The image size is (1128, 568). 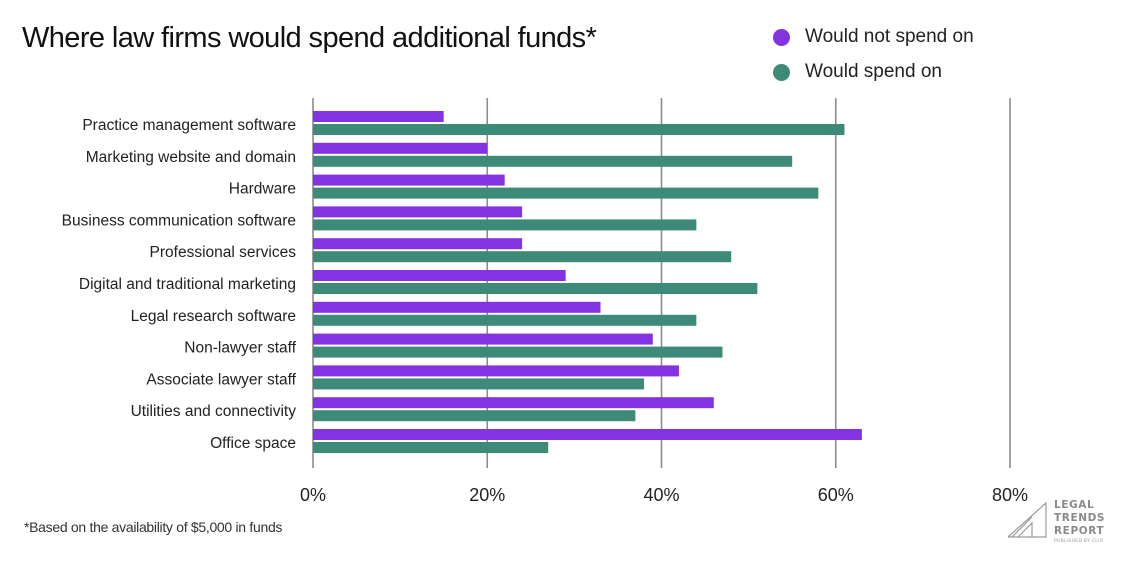 I want to click on category-label: Hardware, so click(x=262, y=189).